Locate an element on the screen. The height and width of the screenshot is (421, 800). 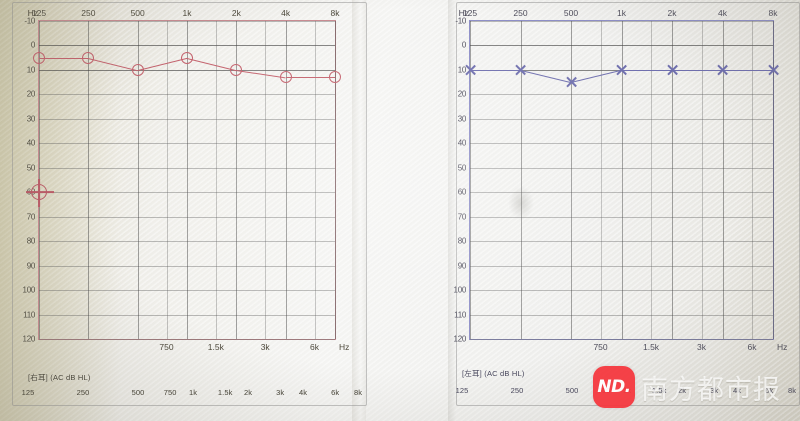
paper-smudge is located at coordinates (521, 203).